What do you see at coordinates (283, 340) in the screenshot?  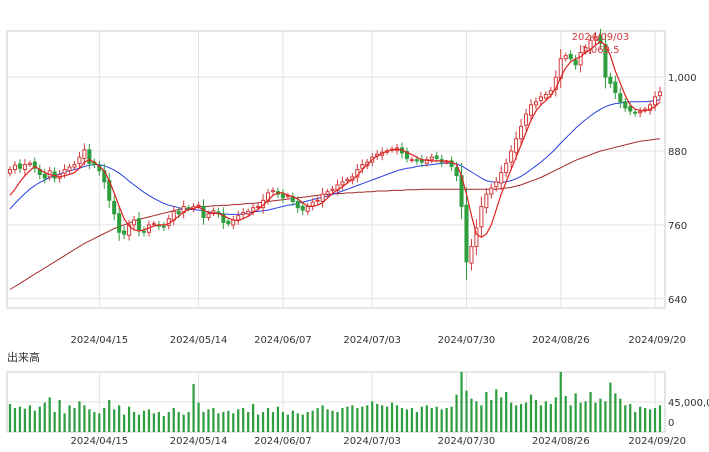 I see `price-x-tick-label: 2024/06/07` at bounding box center [283, 340].